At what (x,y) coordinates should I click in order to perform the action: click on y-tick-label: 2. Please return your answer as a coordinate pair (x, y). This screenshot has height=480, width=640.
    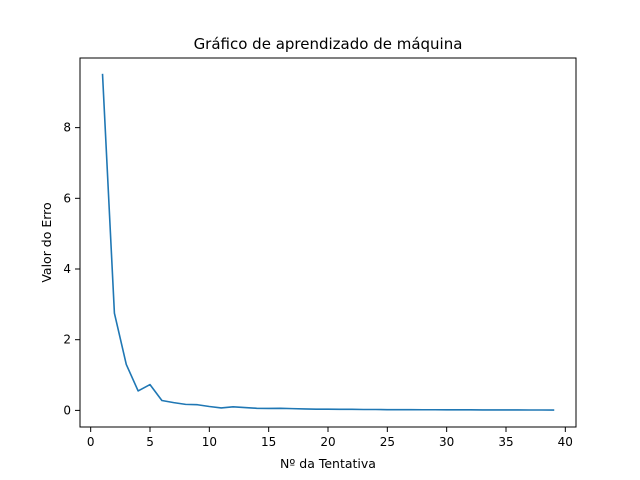
    Looking at the image, I should click on (67, 340).